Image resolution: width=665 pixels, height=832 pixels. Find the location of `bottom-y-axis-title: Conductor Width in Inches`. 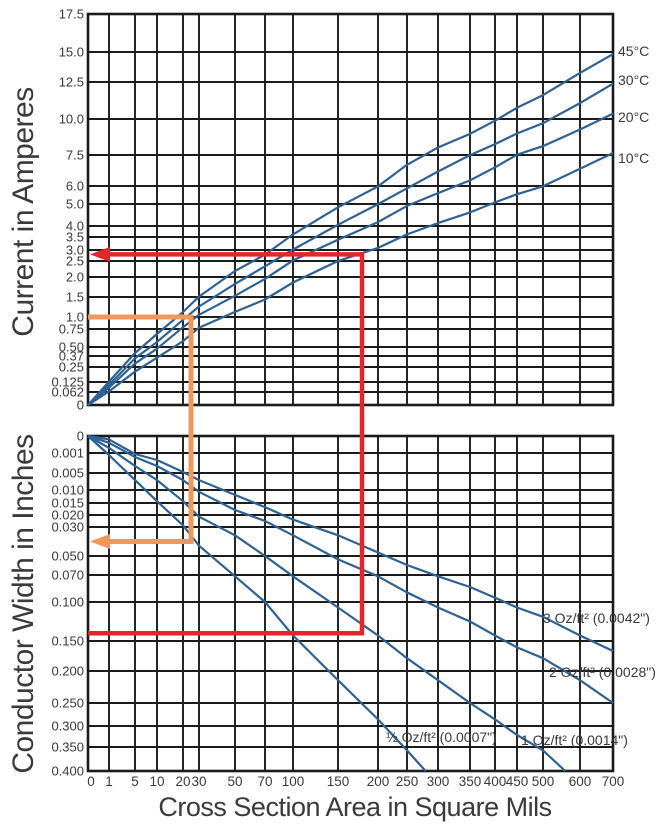

bottom-y-axis-title: Conductor Width in Inches is located at coordinates (23, 603).